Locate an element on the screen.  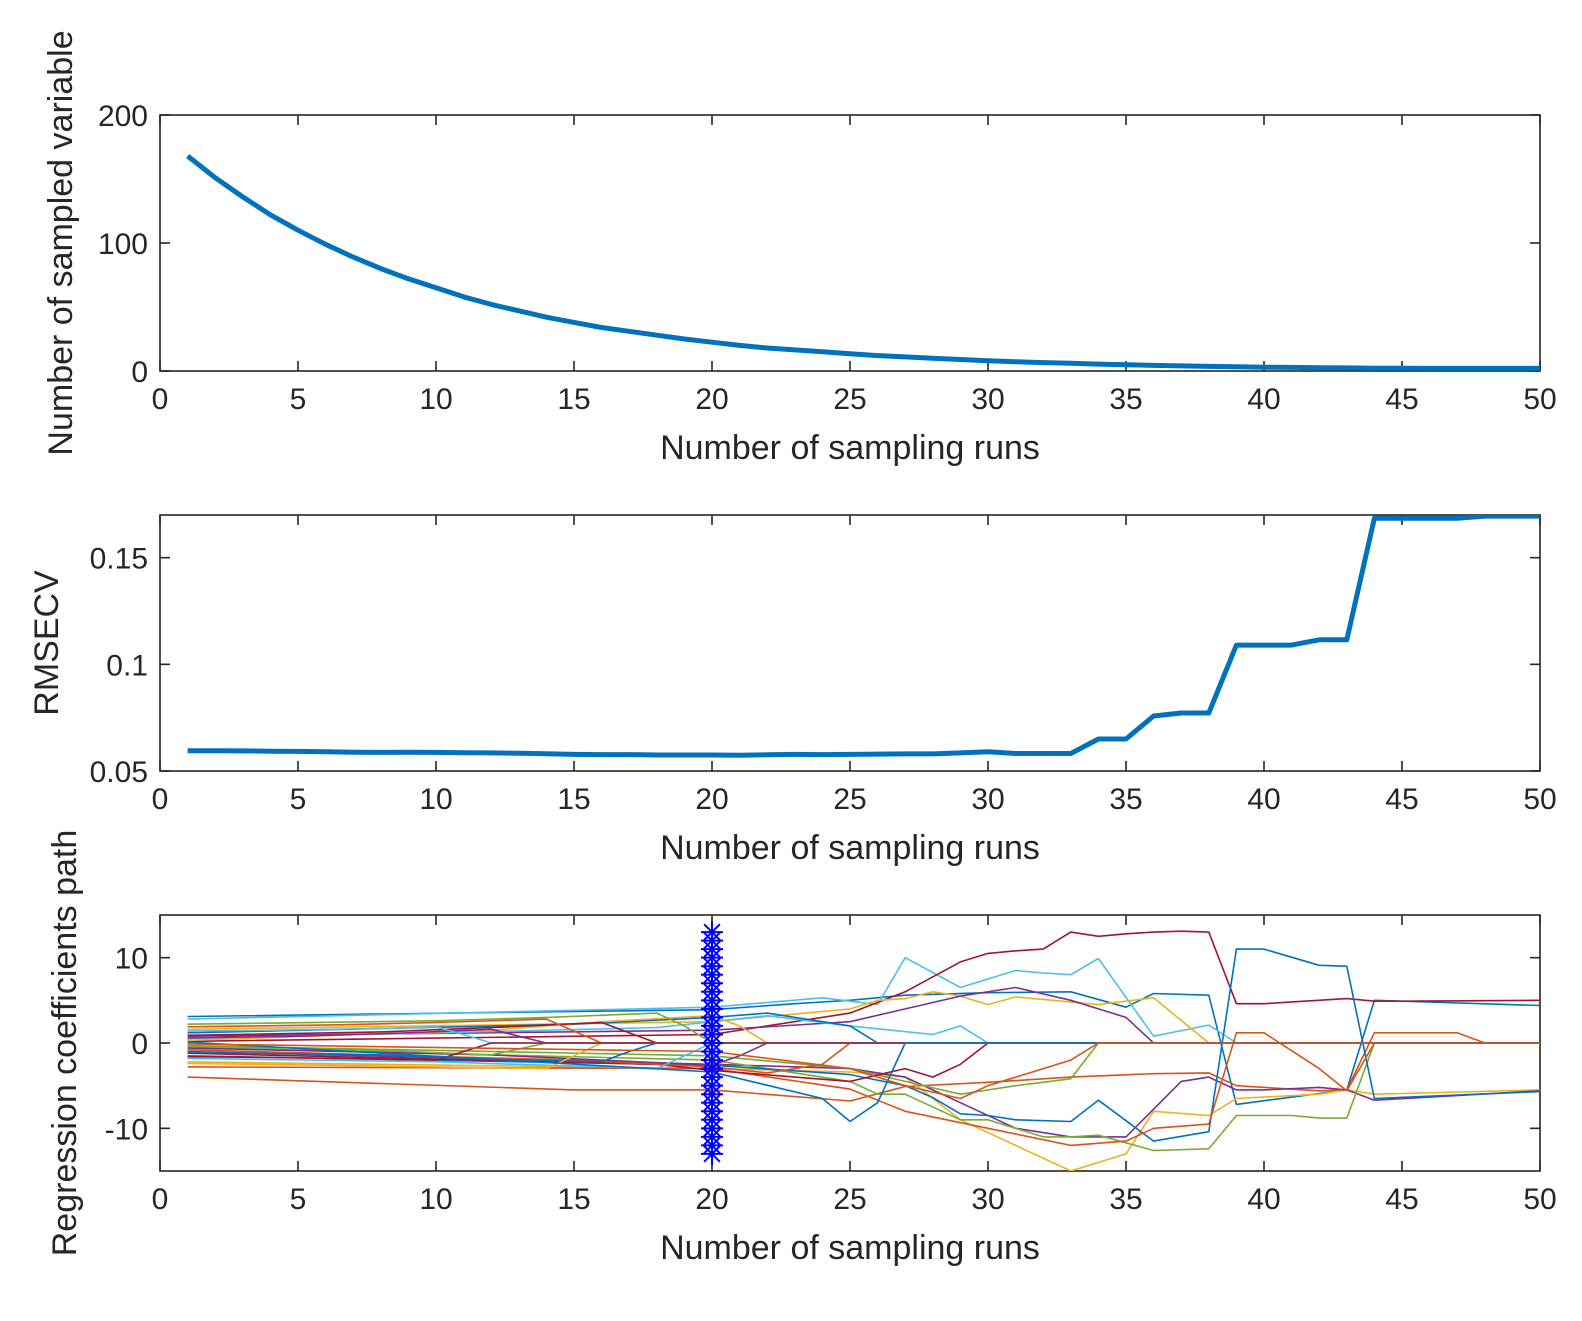
y-axis-label: RMSECV is located at coordinates (47, 643).